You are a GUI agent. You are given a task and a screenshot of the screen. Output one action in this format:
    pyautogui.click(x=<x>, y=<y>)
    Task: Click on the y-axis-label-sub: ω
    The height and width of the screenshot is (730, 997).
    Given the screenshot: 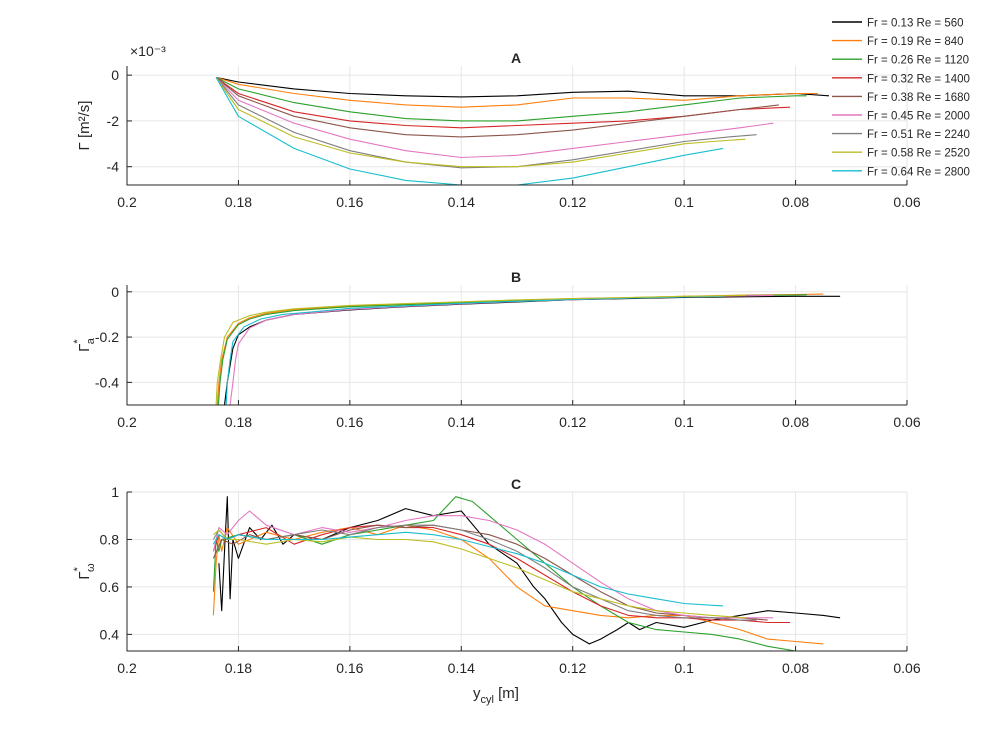 What is the action you would take?
    pyautogui.click(x=91, y=567)
    